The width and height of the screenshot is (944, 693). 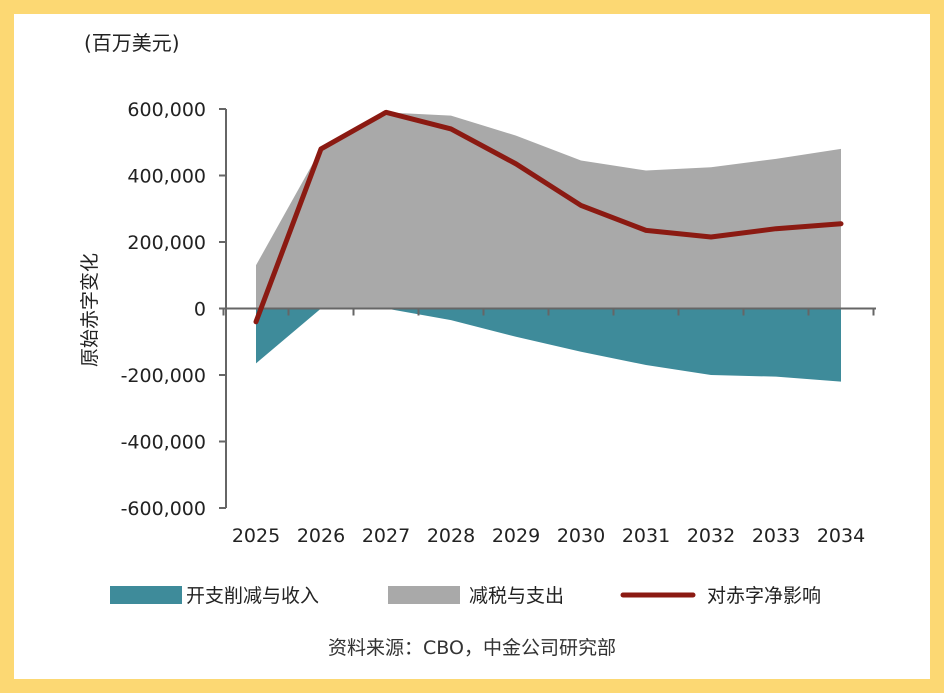 I want to click on unit-label: (百万美元), so click(x=132, y=43).